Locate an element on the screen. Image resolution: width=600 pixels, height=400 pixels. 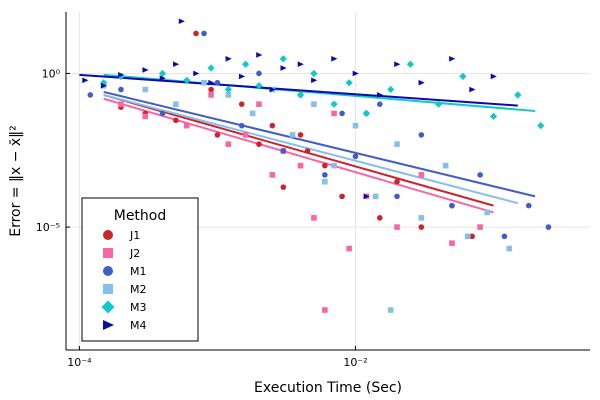
x-tick-label-1: 10⁻² is located at coordinates (355, 362).